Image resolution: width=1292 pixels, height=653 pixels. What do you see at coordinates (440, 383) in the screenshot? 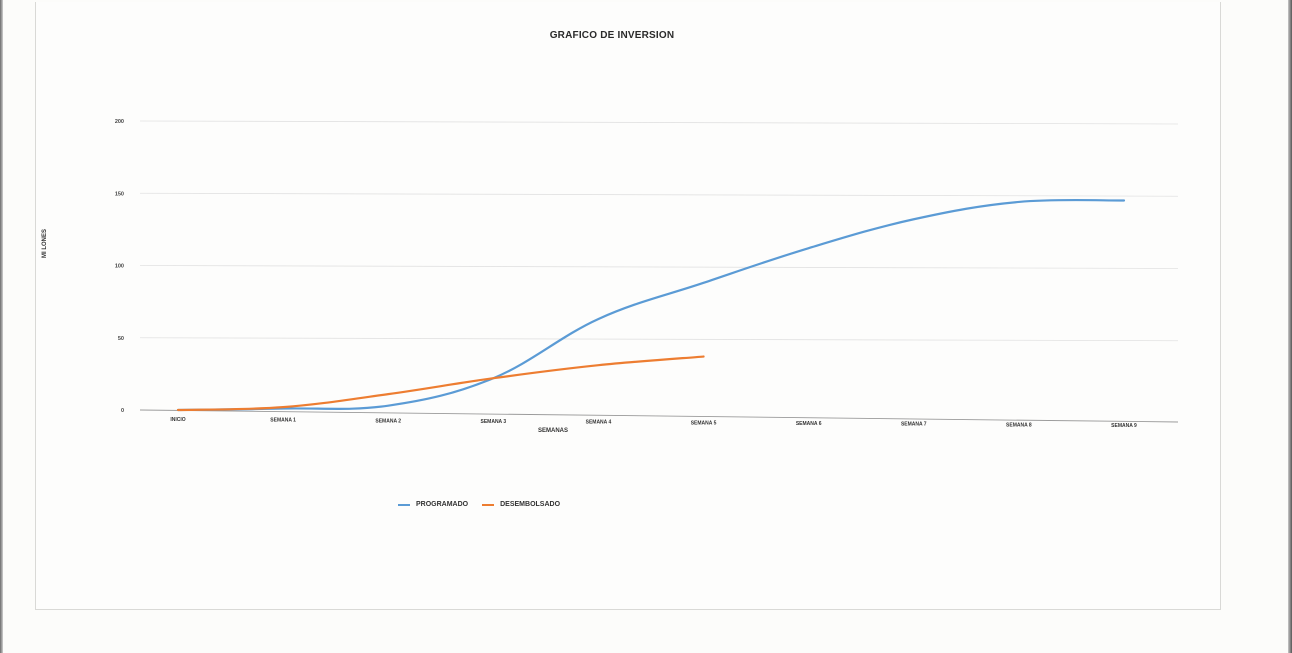
I see `series-line-desembolsado` at bounding box center [440, 383].